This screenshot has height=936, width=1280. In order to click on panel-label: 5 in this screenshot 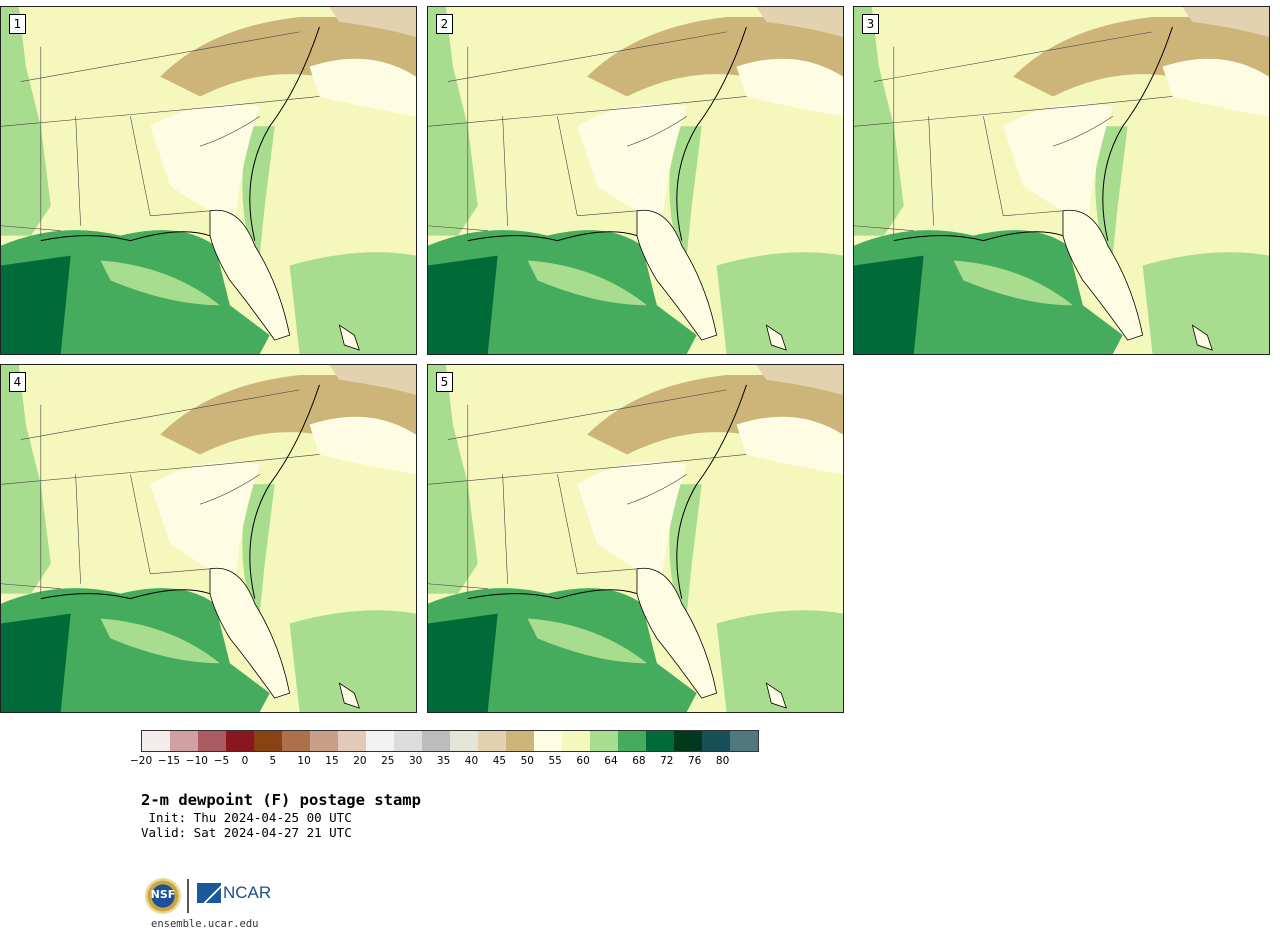, I will do `click(444, 382)`.